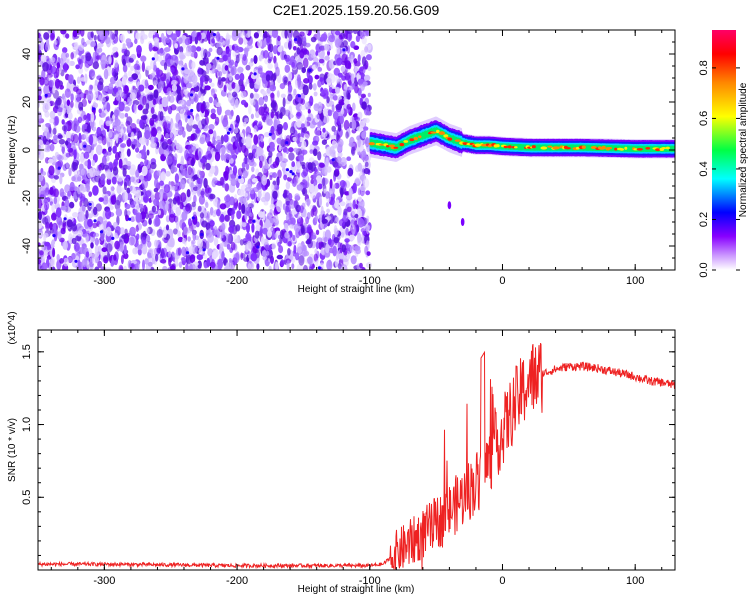  I want to click on y-tick-label: -20, so click(27, 198).